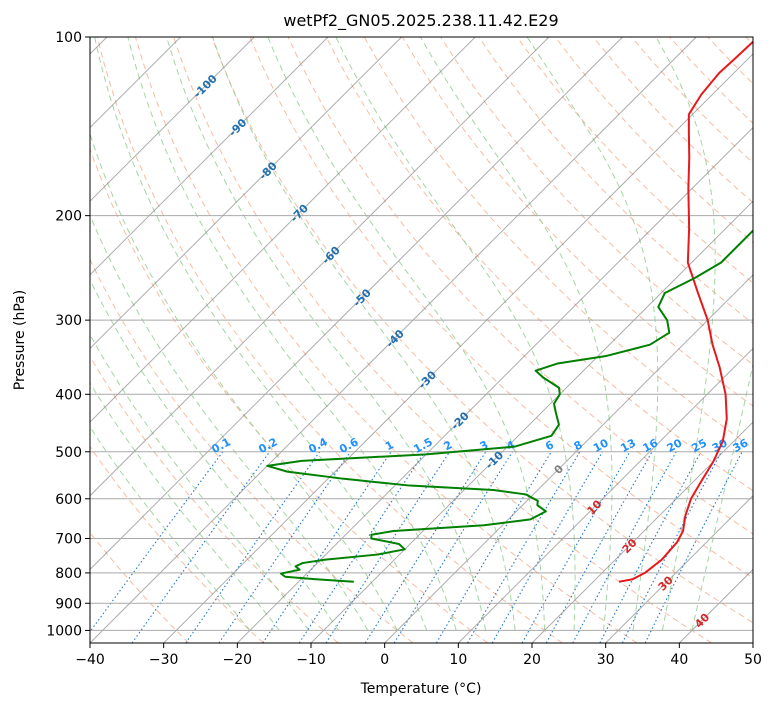 The width and height of the screenshot is (775, 708). Describe the element at coordinates (606, 660) in the screenshot. I see `x-tick-label: 30` at that location.